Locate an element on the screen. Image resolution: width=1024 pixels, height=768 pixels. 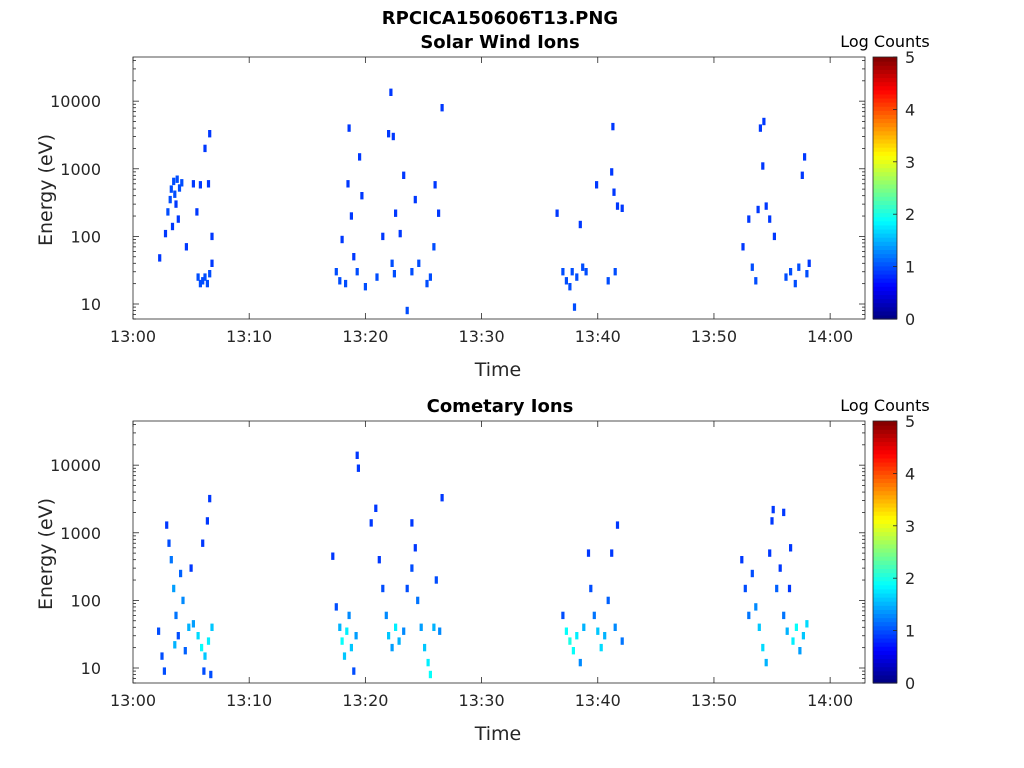
colorbar: 0 1 2 3 4 5 is located at coordinates (893, 552).